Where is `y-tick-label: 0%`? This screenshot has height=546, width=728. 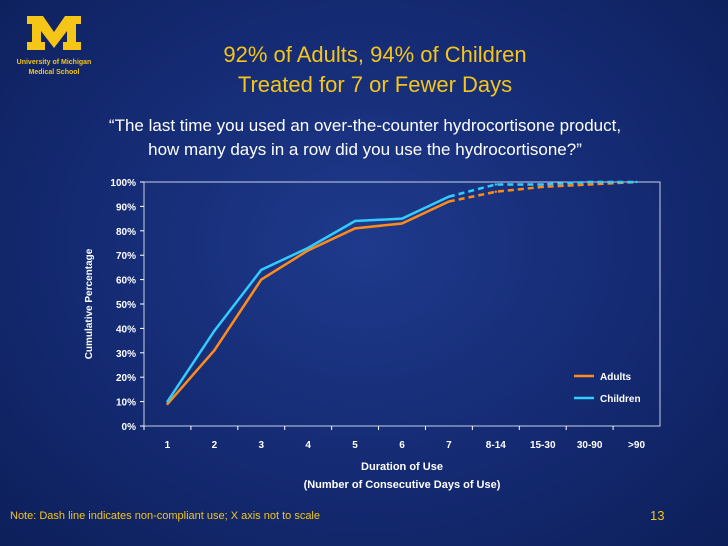 y-tick-label: 0% is located at coordinates (129, 427).